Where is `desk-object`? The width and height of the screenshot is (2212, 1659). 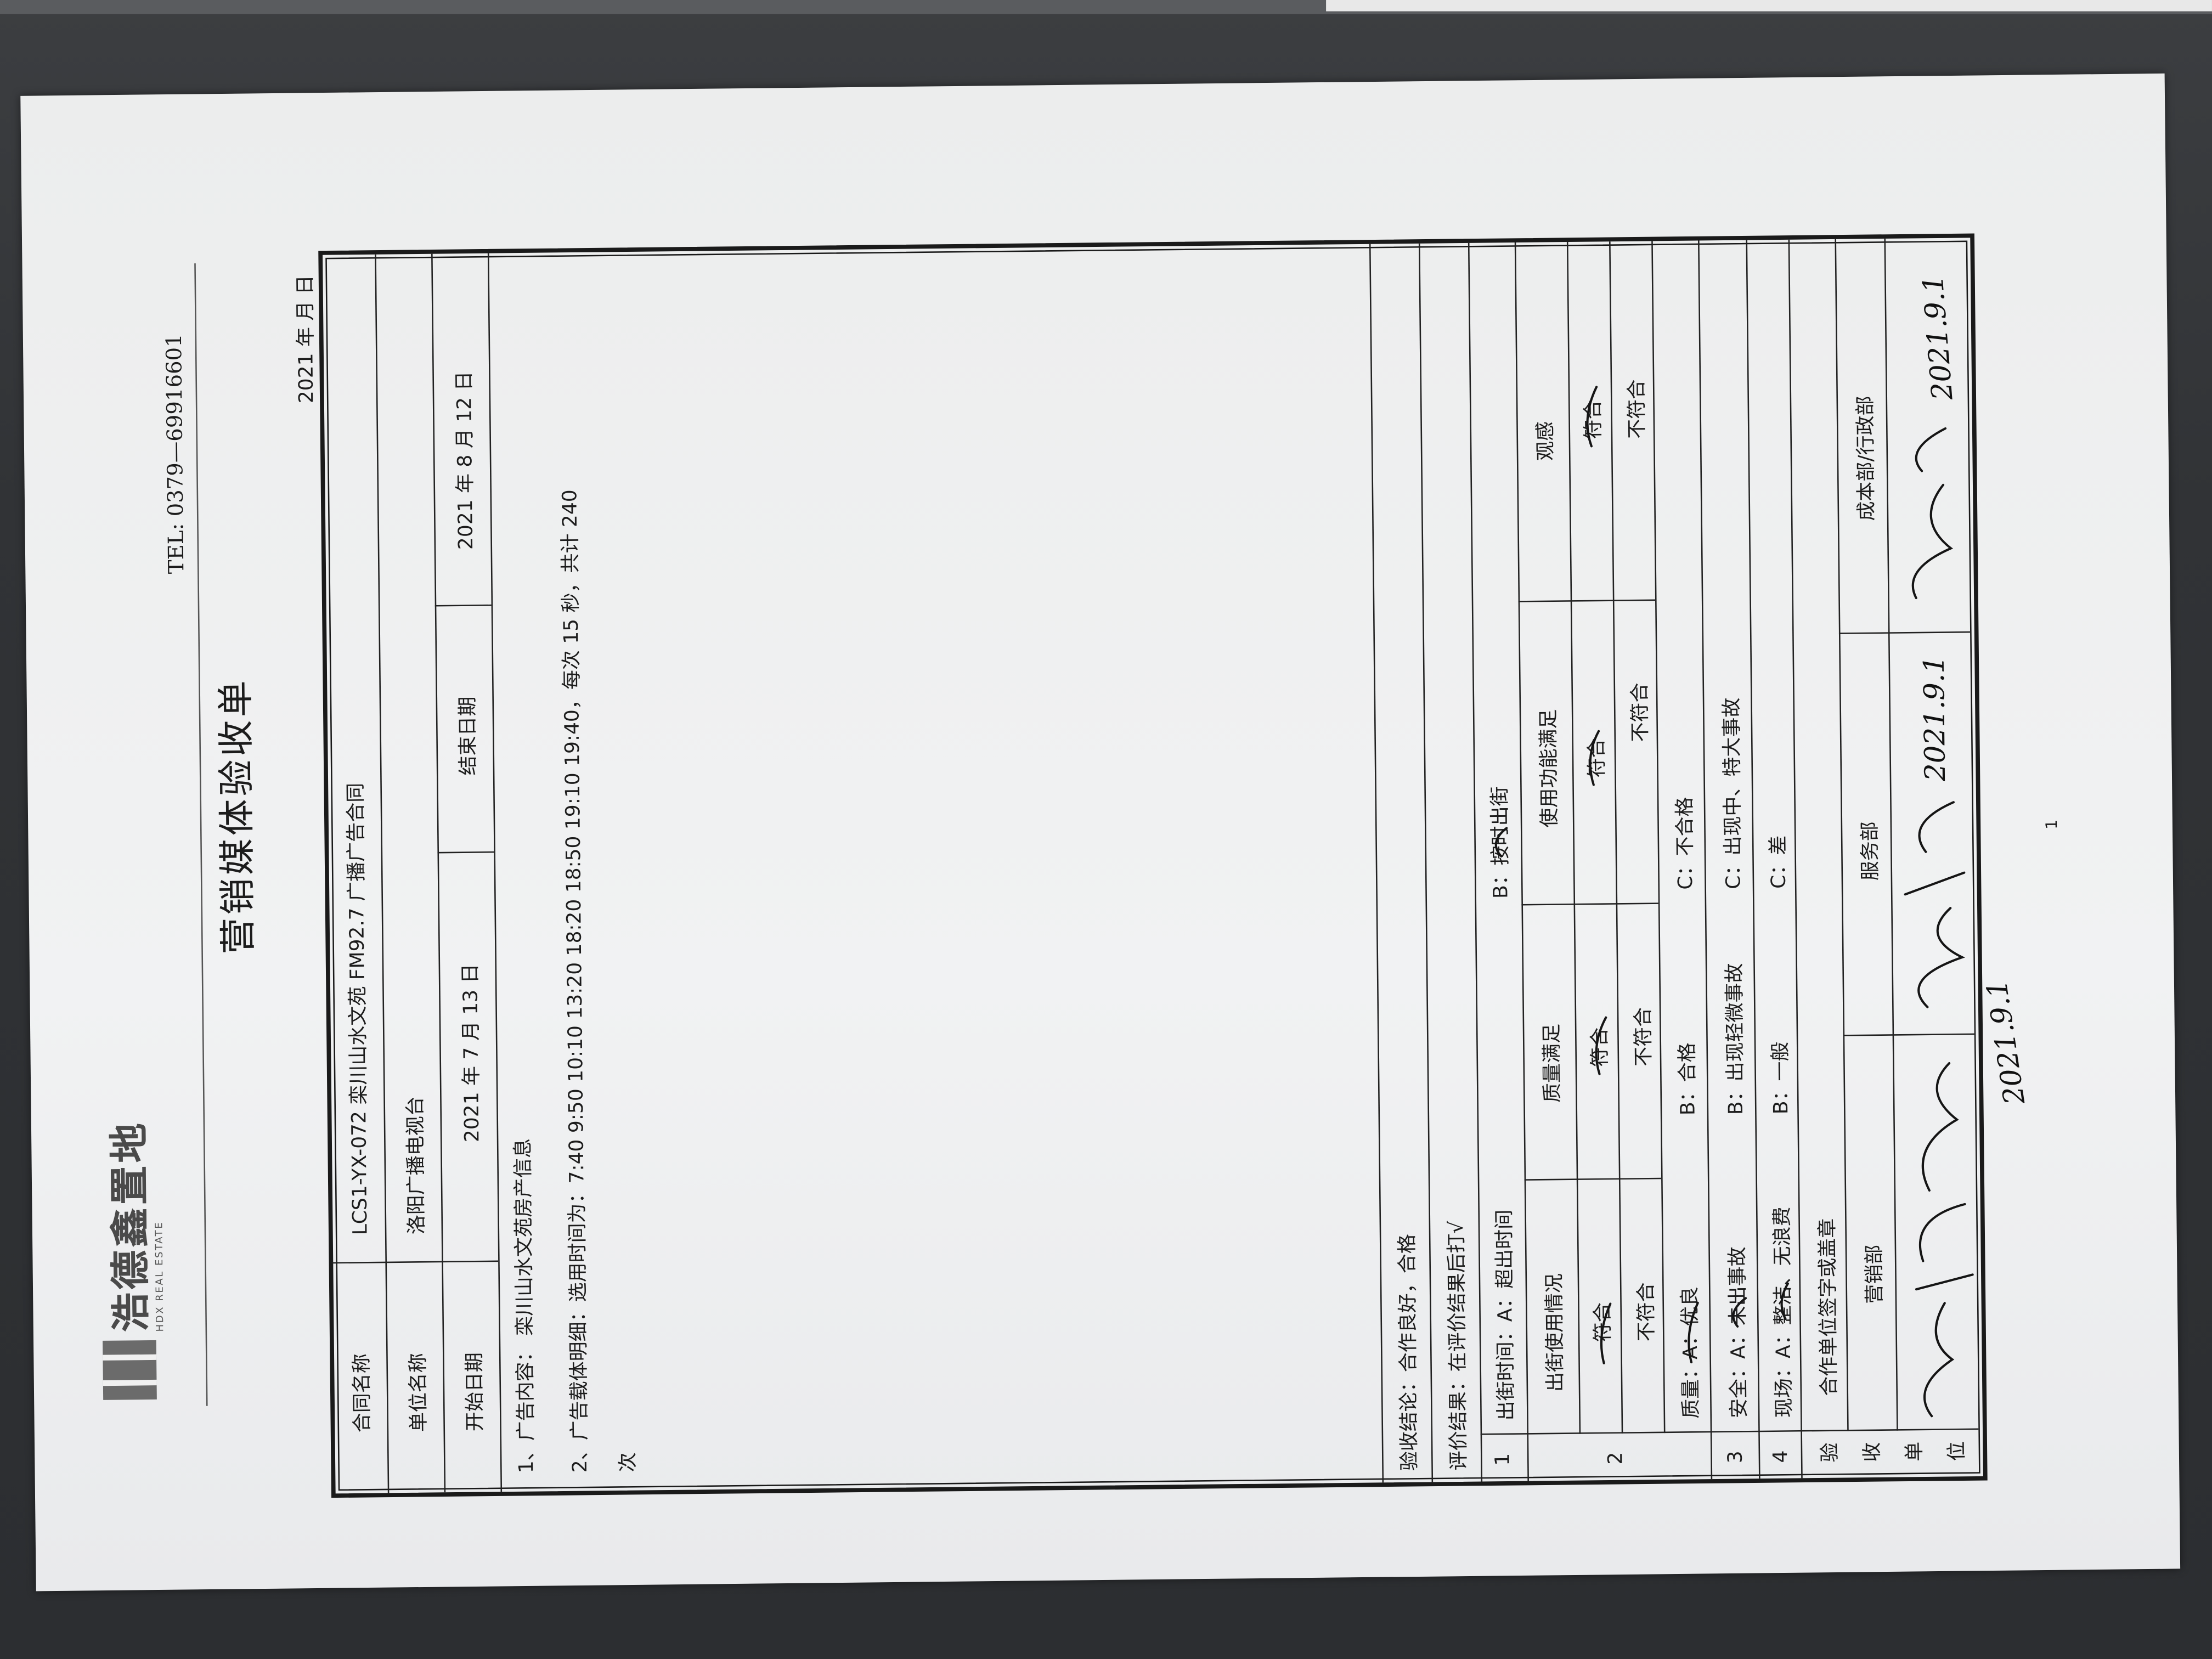
desk-object is located at coordinates (1769, 6).